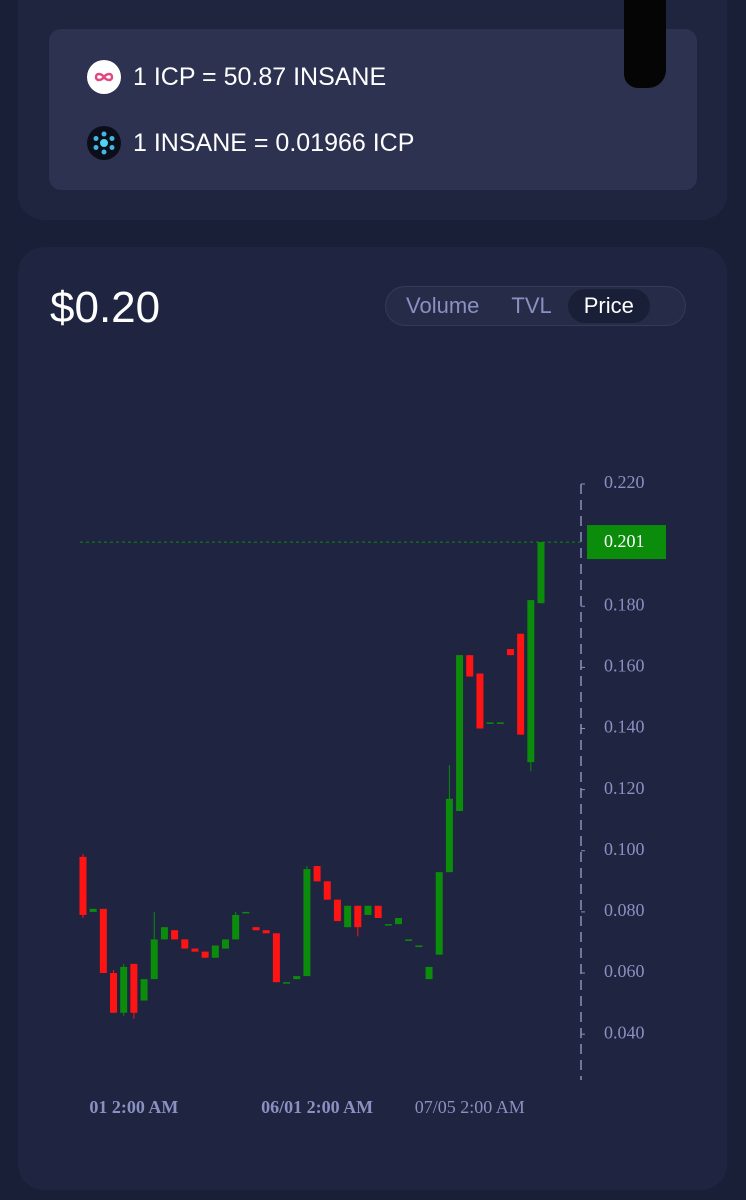 This screenshot has height=1200, width=746. What do you see at coordinates (624, 1032) in the screenshot?
I see `y-tick-label: 0.040` at bounding box center [624, 1032].